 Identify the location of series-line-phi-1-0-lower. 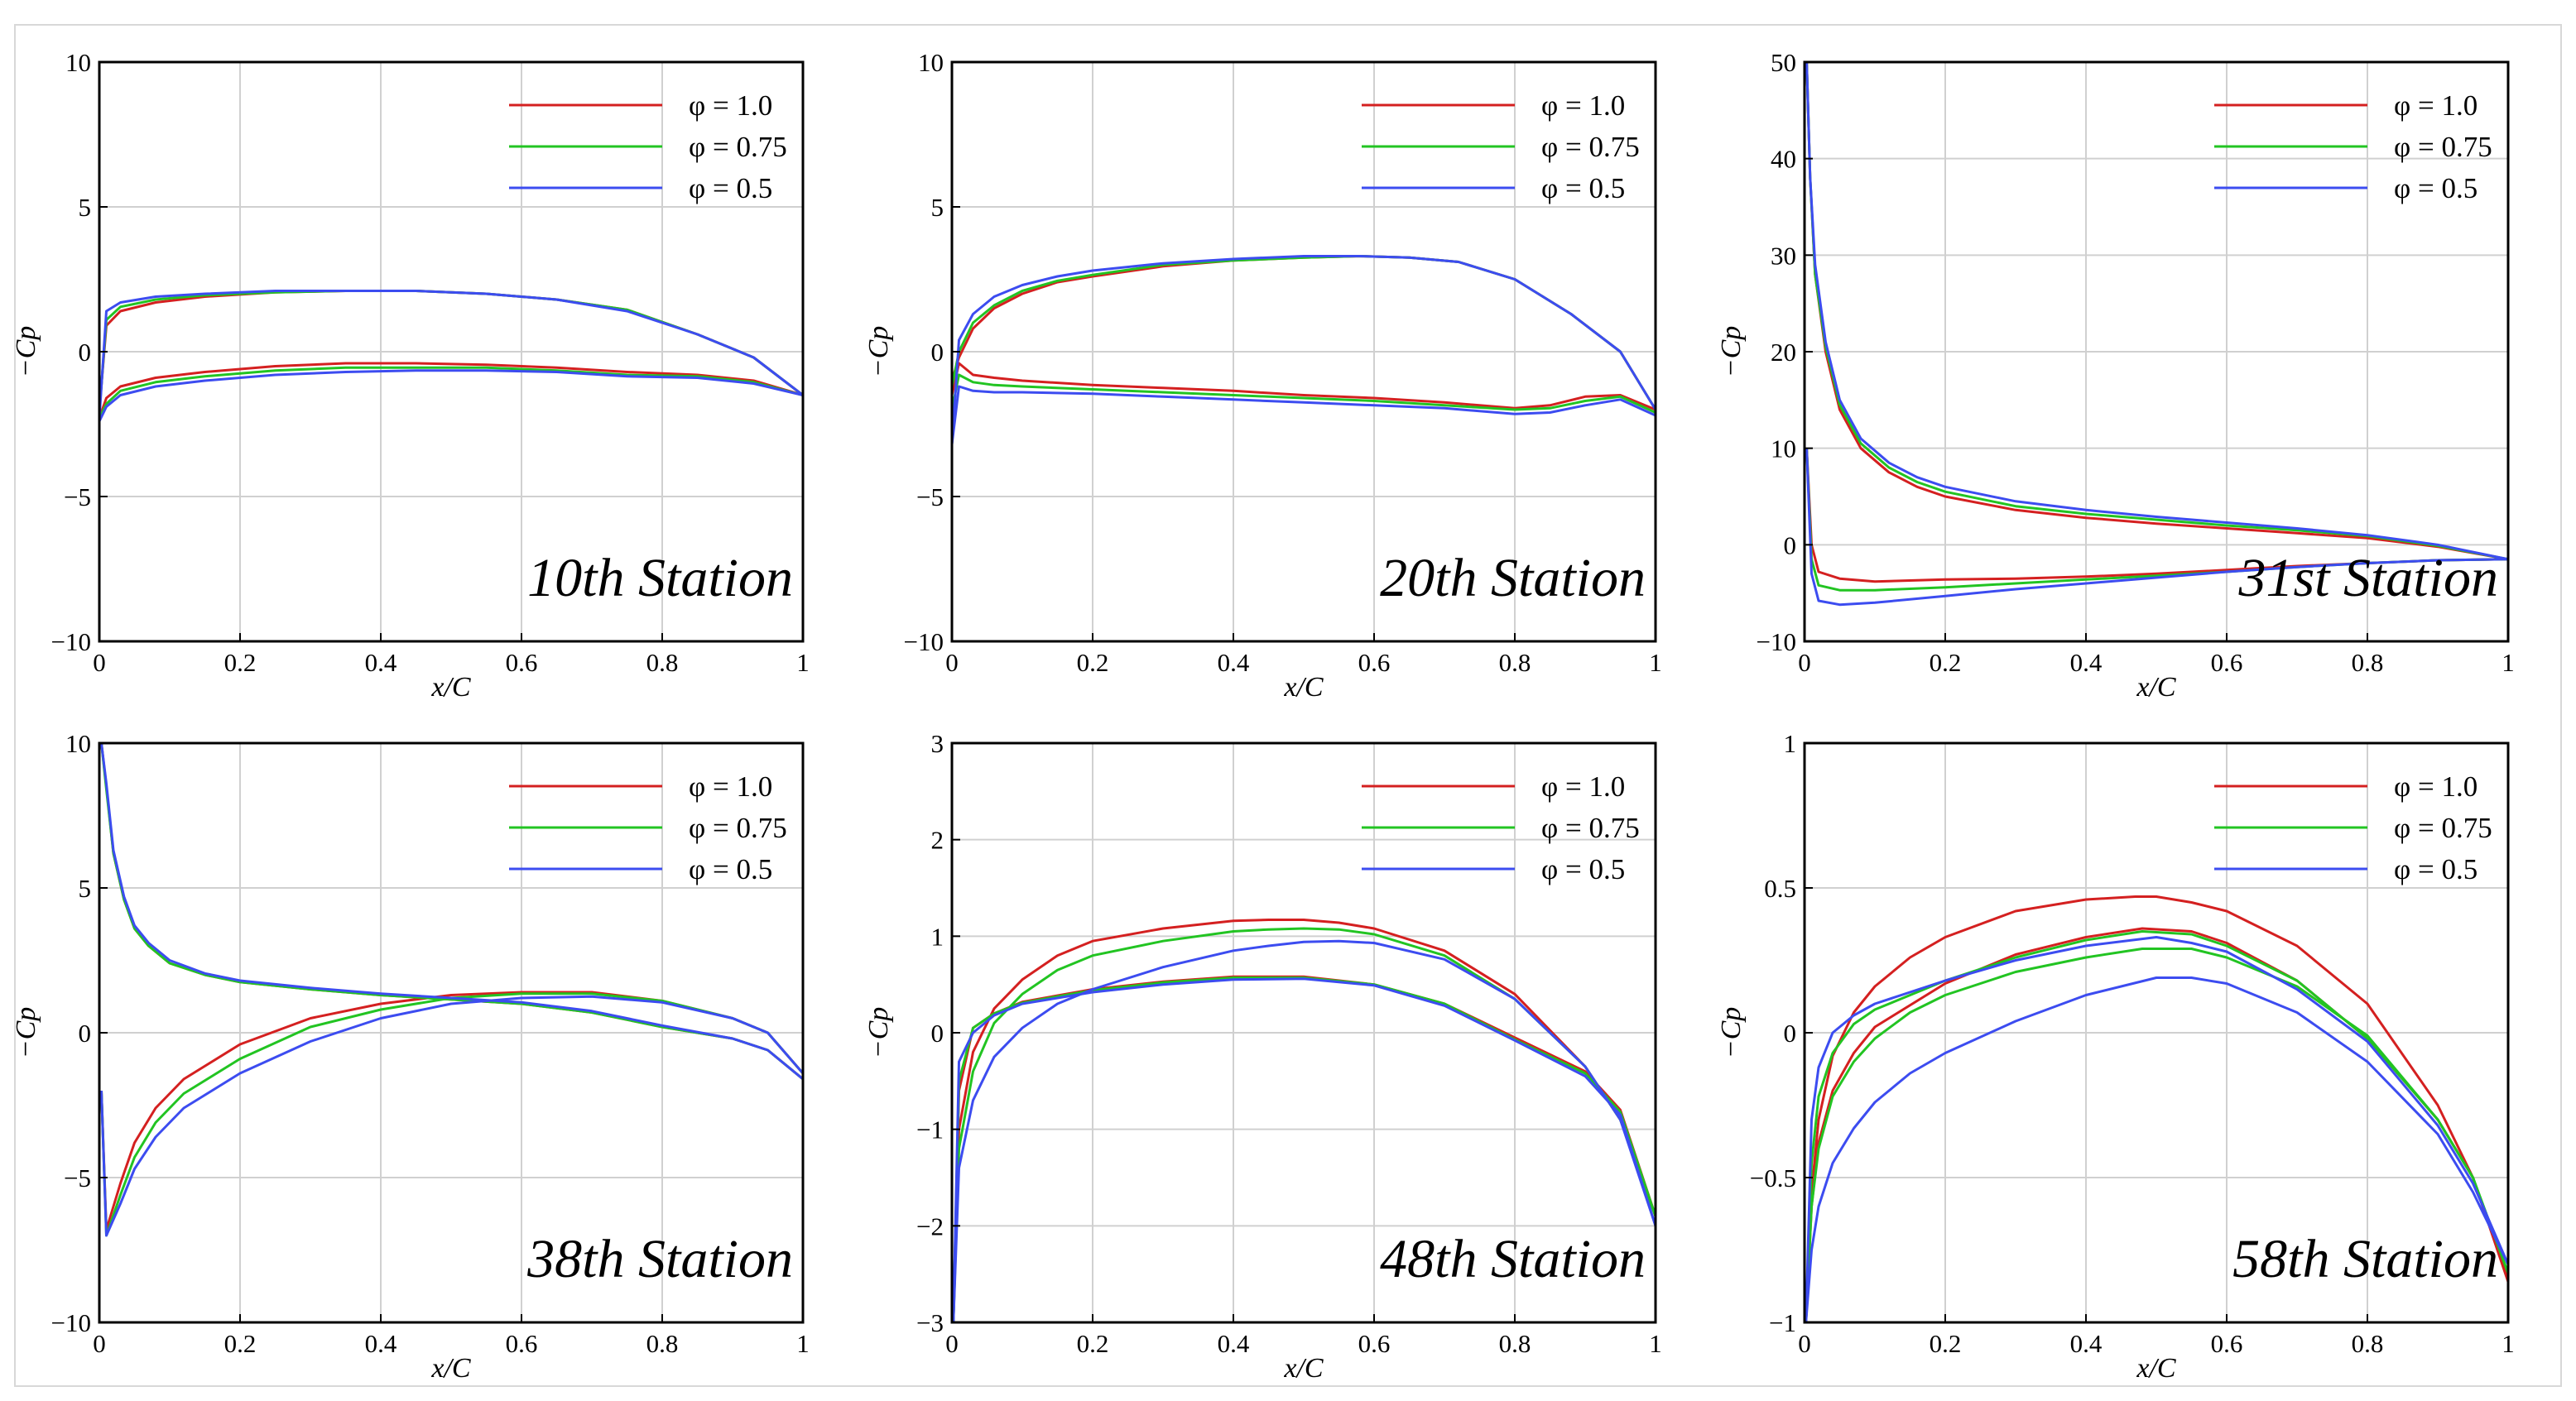
(1304, 386).